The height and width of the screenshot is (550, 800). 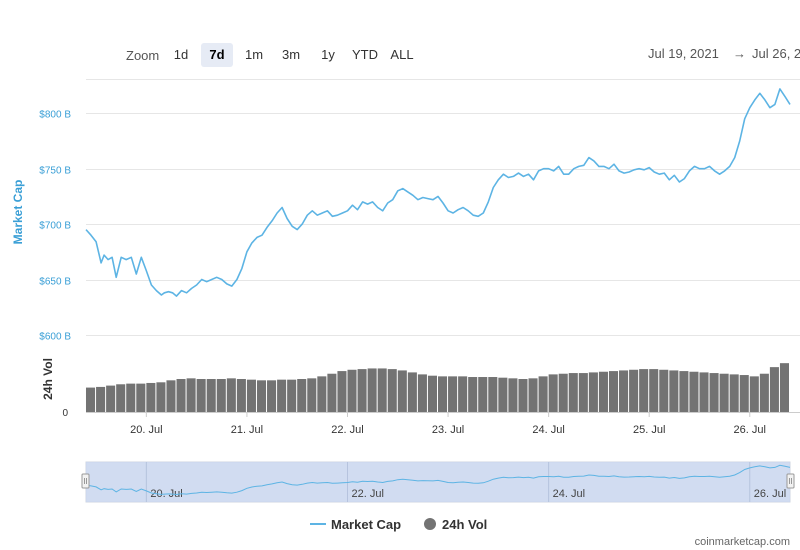 I want to click on navigator-handle-right, so click(x=790, y=481).